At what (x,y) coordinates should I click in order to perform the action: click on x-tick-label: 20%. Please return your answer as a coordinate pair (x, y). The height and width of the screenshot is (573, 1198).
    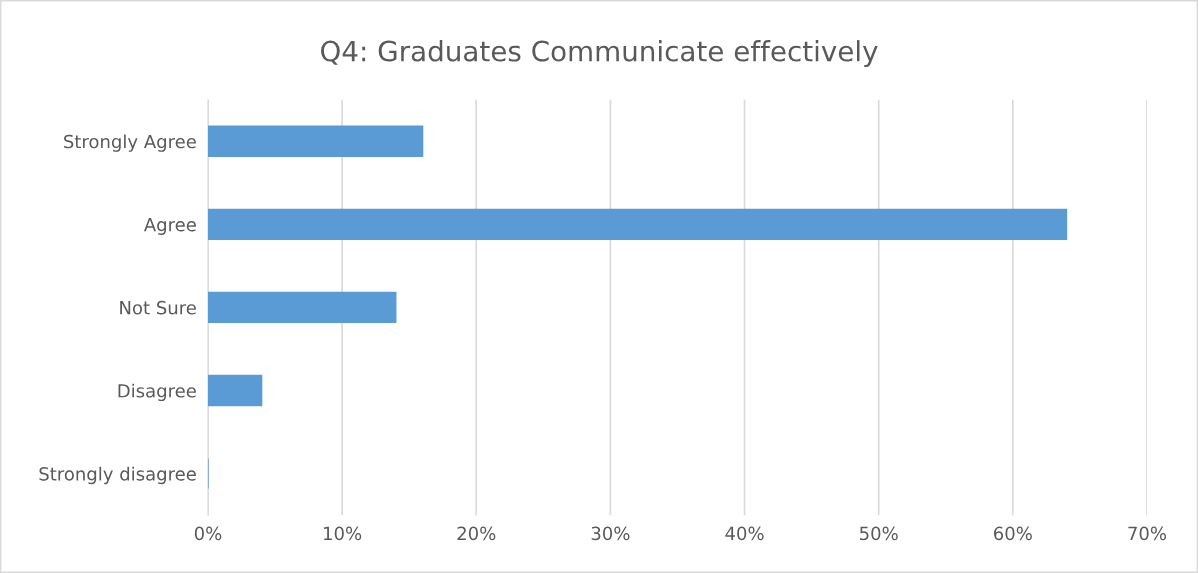
    Looking at the image, I should click on (476, 533).